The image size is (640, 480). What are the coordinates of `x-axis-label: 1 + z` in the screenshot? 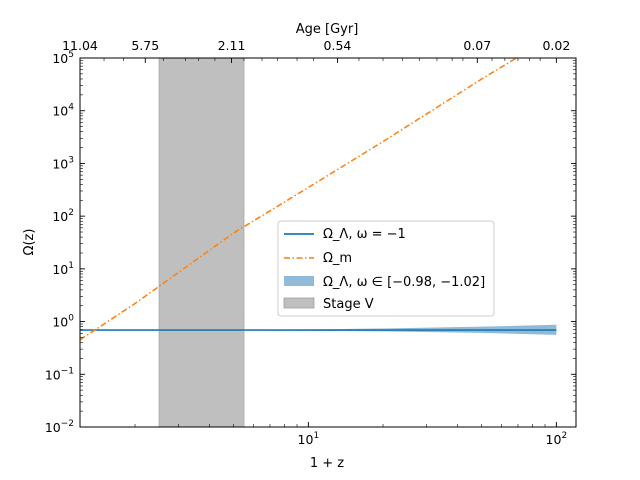 It's located at (327, 463).